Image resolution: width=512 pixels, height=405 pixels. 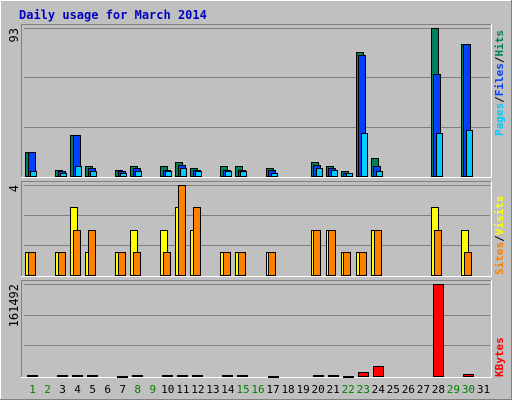 I want to click on x-tick-label-day-14: 14, so click(x=228, y=389).